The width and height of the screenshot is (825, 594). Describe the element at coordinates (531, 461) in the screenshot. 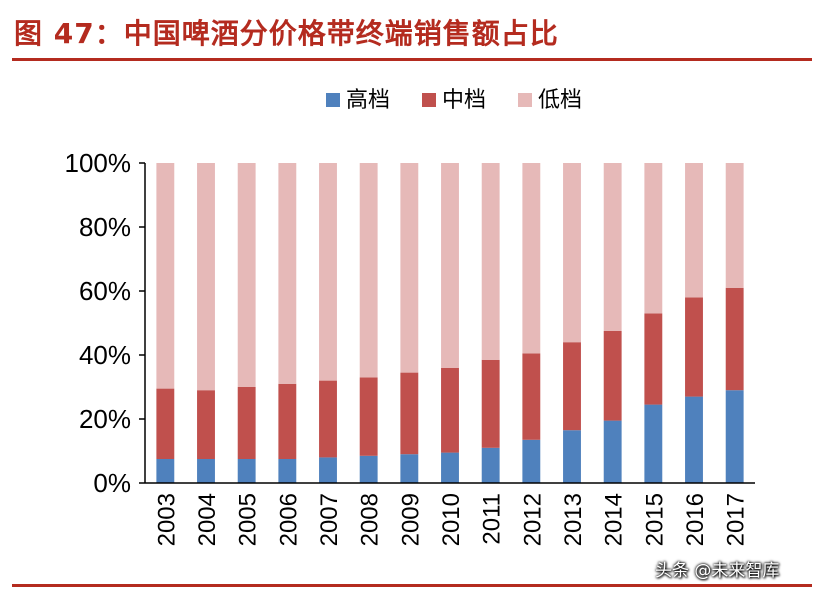

I see `bar-segment-high-2012` at that location.